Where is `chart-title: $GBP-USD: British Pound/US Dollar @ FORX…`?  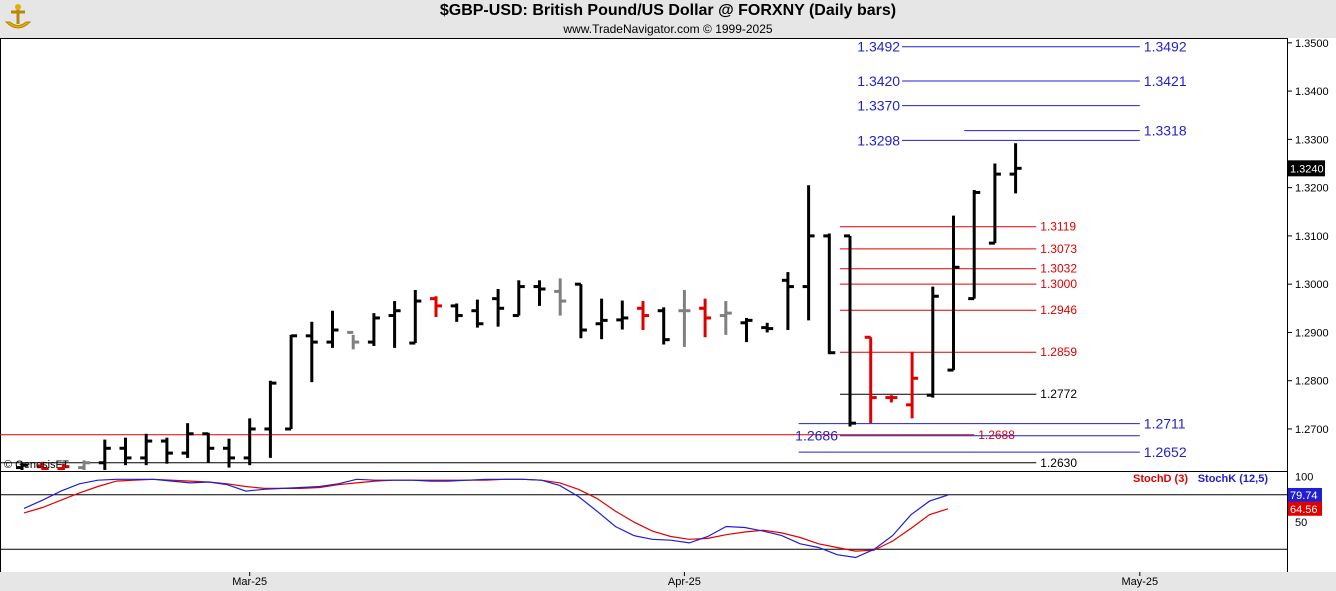 chart-title: $GBP-USD: British Pound/US Dollar @ FORX… is located at coordinates (668, 10).